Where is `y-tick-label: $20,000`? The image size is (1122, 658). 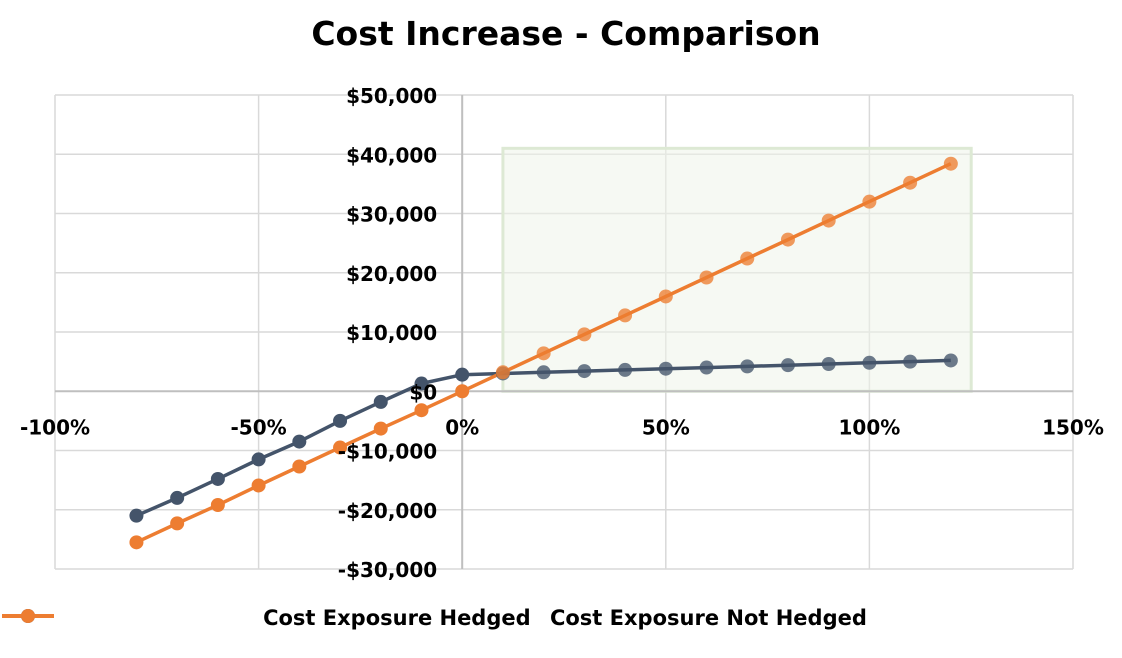 y-tick-label: $20,000 is located at coordinates (391, 274).